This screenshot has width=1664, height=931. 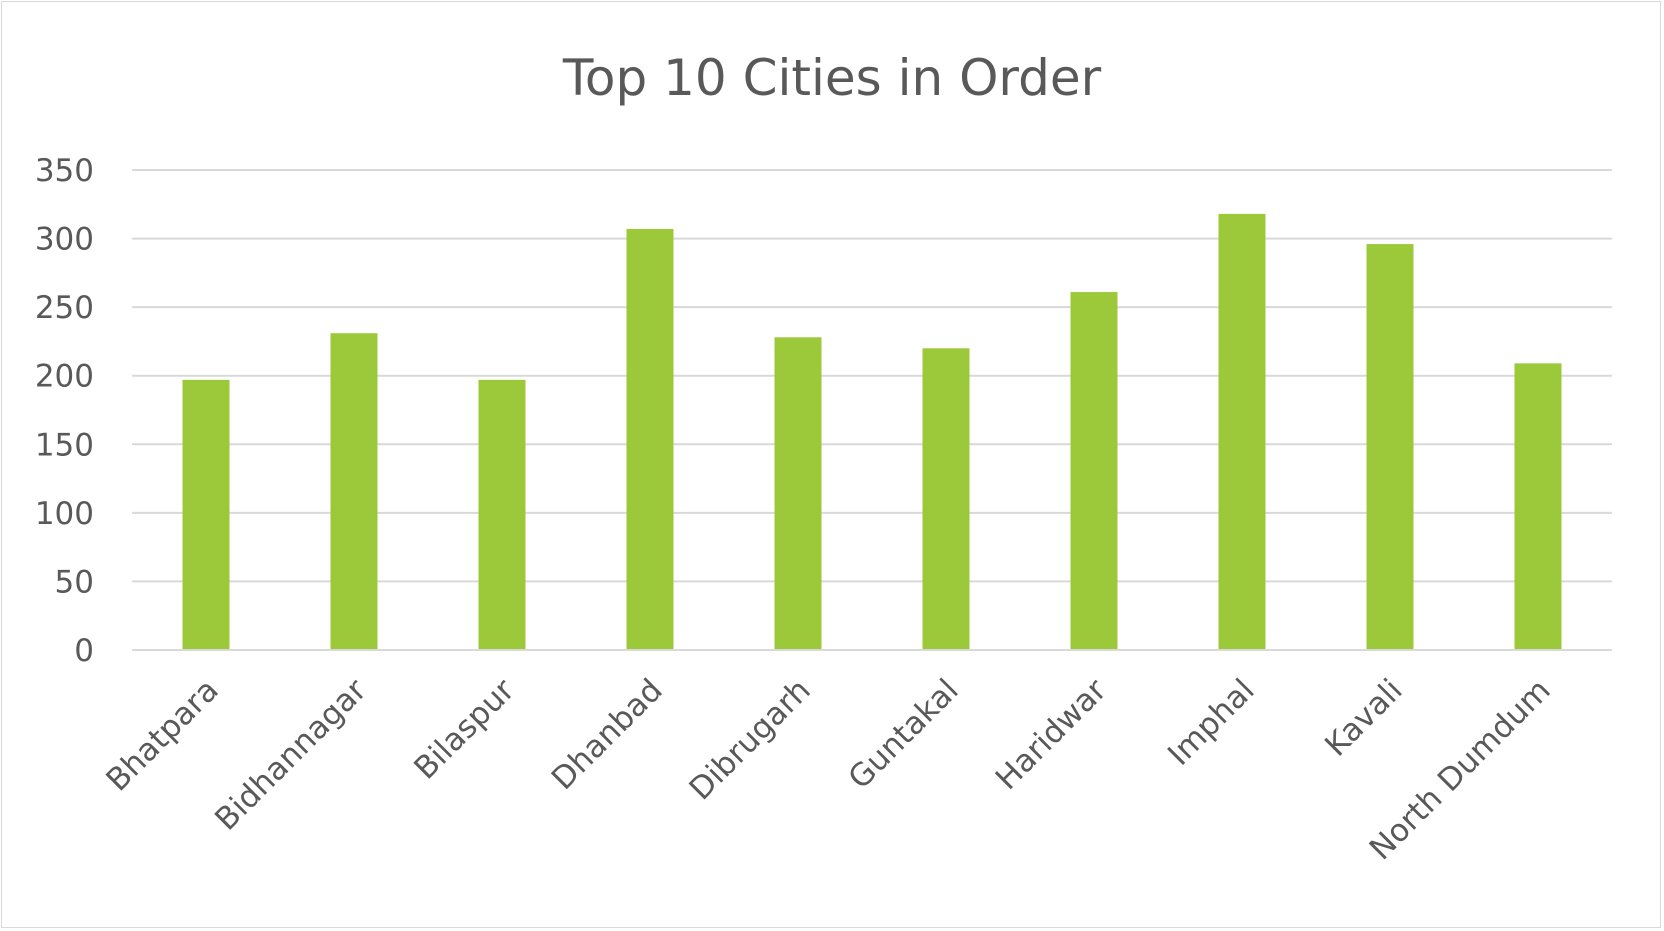 What do you see at coordinates (64, 240) in the screenshot?
I see `y-tick-label: 300` at bounding box center [64, 240].